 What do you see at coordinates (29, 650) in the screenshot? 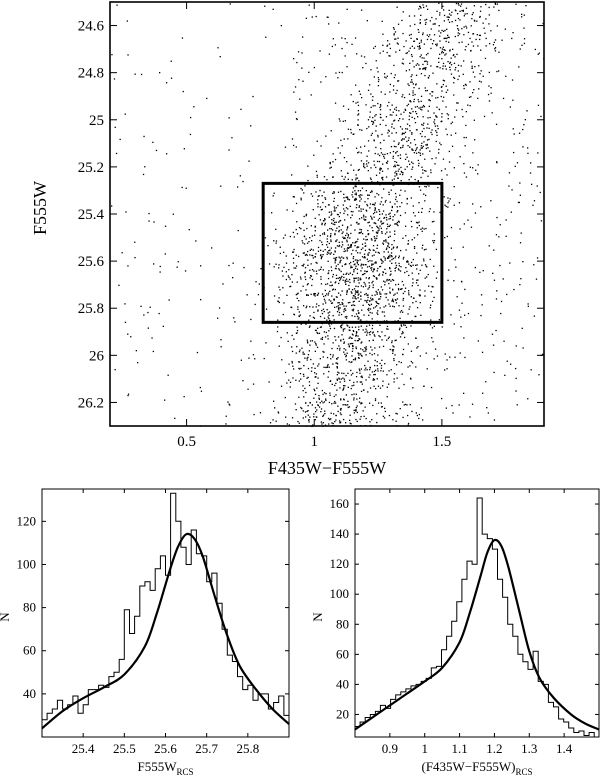
I see `magnitude-y-tick-label: 60` at bounding box center [29, 650].